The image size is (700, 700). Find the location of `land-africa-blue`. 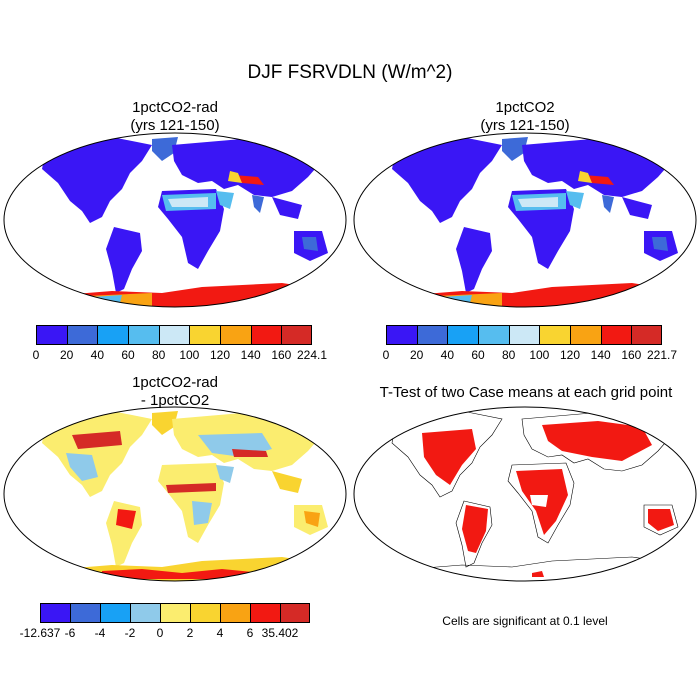

land-africa-blue is located at coordinates (202, 513).